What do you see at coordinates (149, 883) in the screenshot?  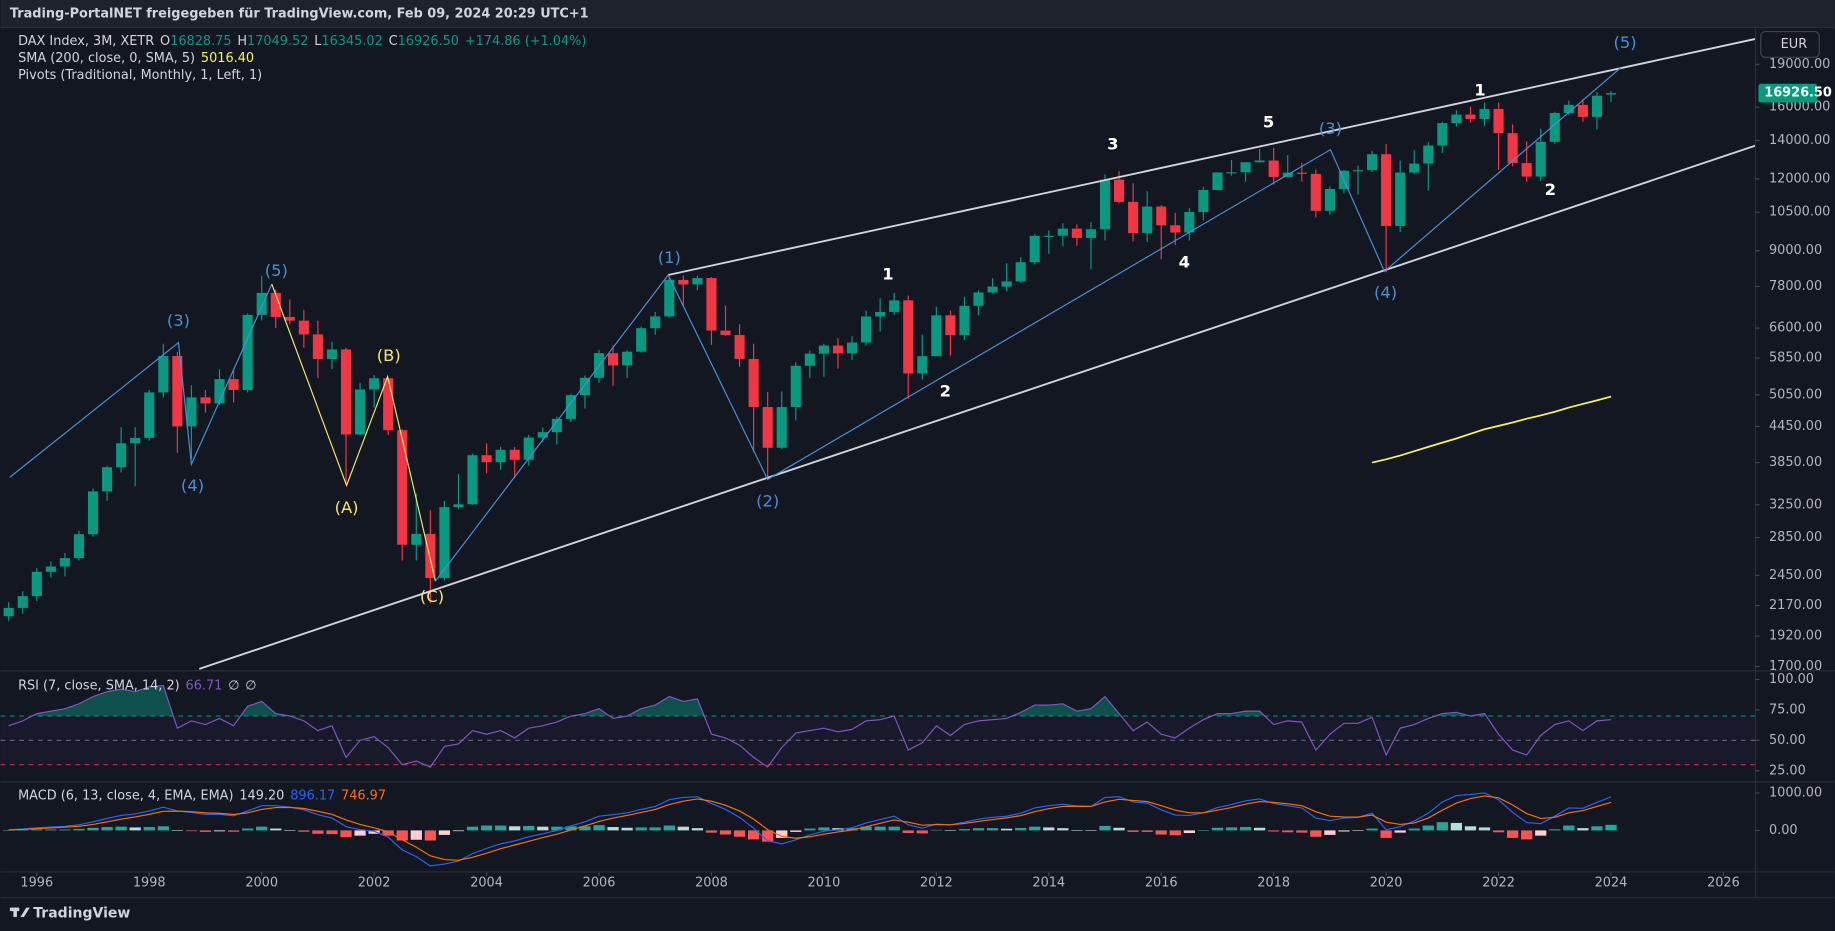 I see `x-tick-label: 1998` at bounding box center [149, 883].